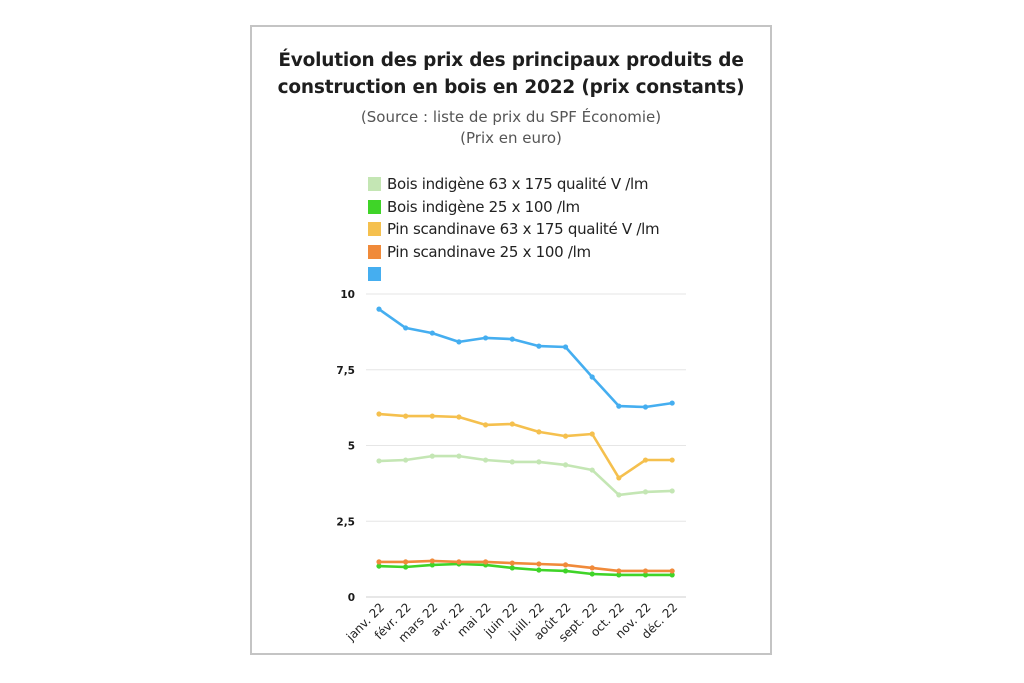  I want to click on legend-item, so click(513, 274).